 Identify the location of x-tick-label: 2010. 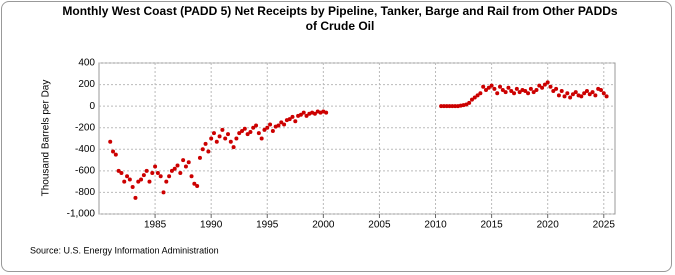
(435, 225).